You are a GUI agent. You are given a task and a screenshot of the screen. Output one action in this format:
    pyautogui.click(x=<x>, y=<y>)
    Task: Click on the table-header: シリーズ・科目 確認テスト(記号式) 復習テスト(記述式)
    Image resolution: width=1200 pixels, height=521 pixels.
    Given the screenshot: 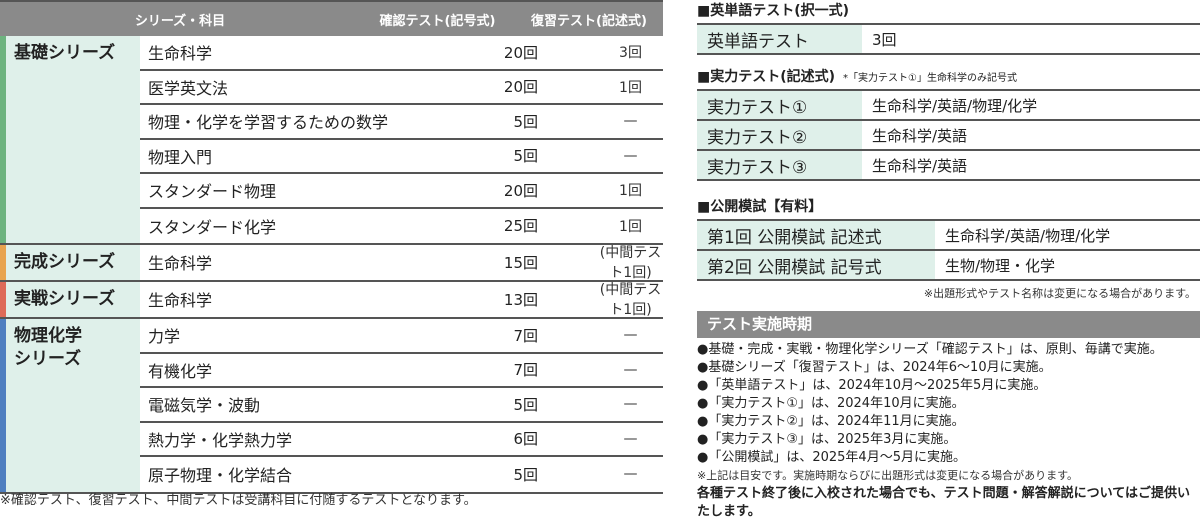 What is the action you would take?
    pyautogui.click(x=331, y=18)
    